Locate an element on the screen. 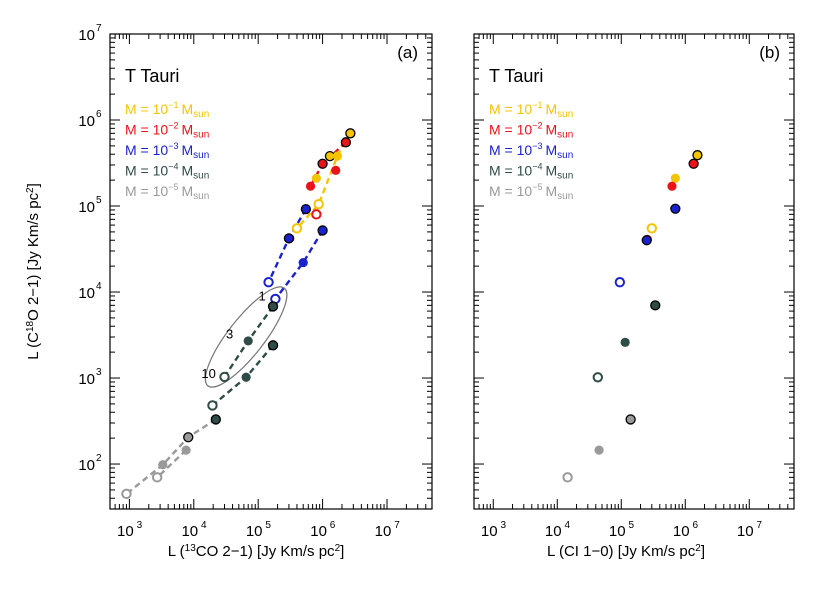 This screenshot has height=603, width=830. y-tick-label-exponent: 5 is located at coordinates (99, 200).